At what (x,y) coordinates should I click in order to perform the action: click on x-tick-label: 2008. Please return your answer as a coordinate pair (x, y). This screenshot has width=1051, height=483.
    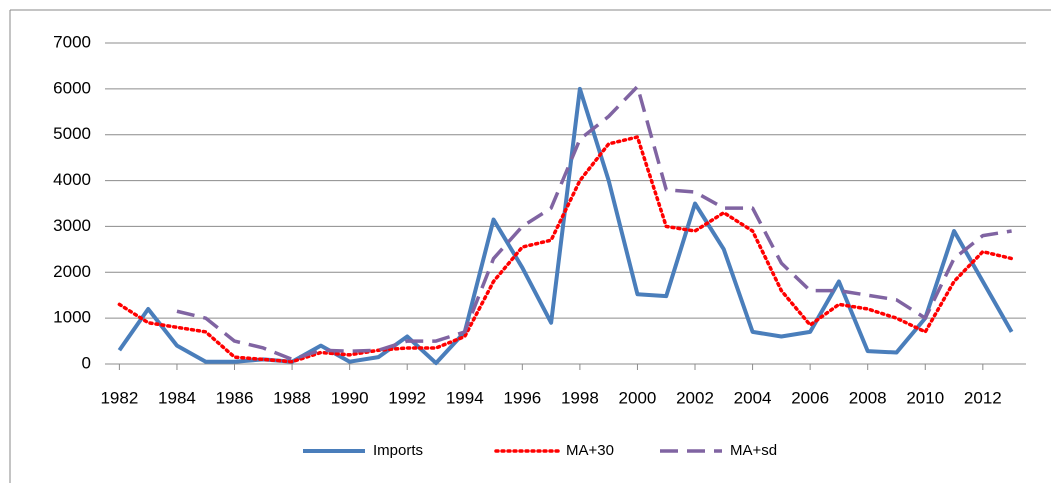
    Looking at the image, I should click on (868, 397).